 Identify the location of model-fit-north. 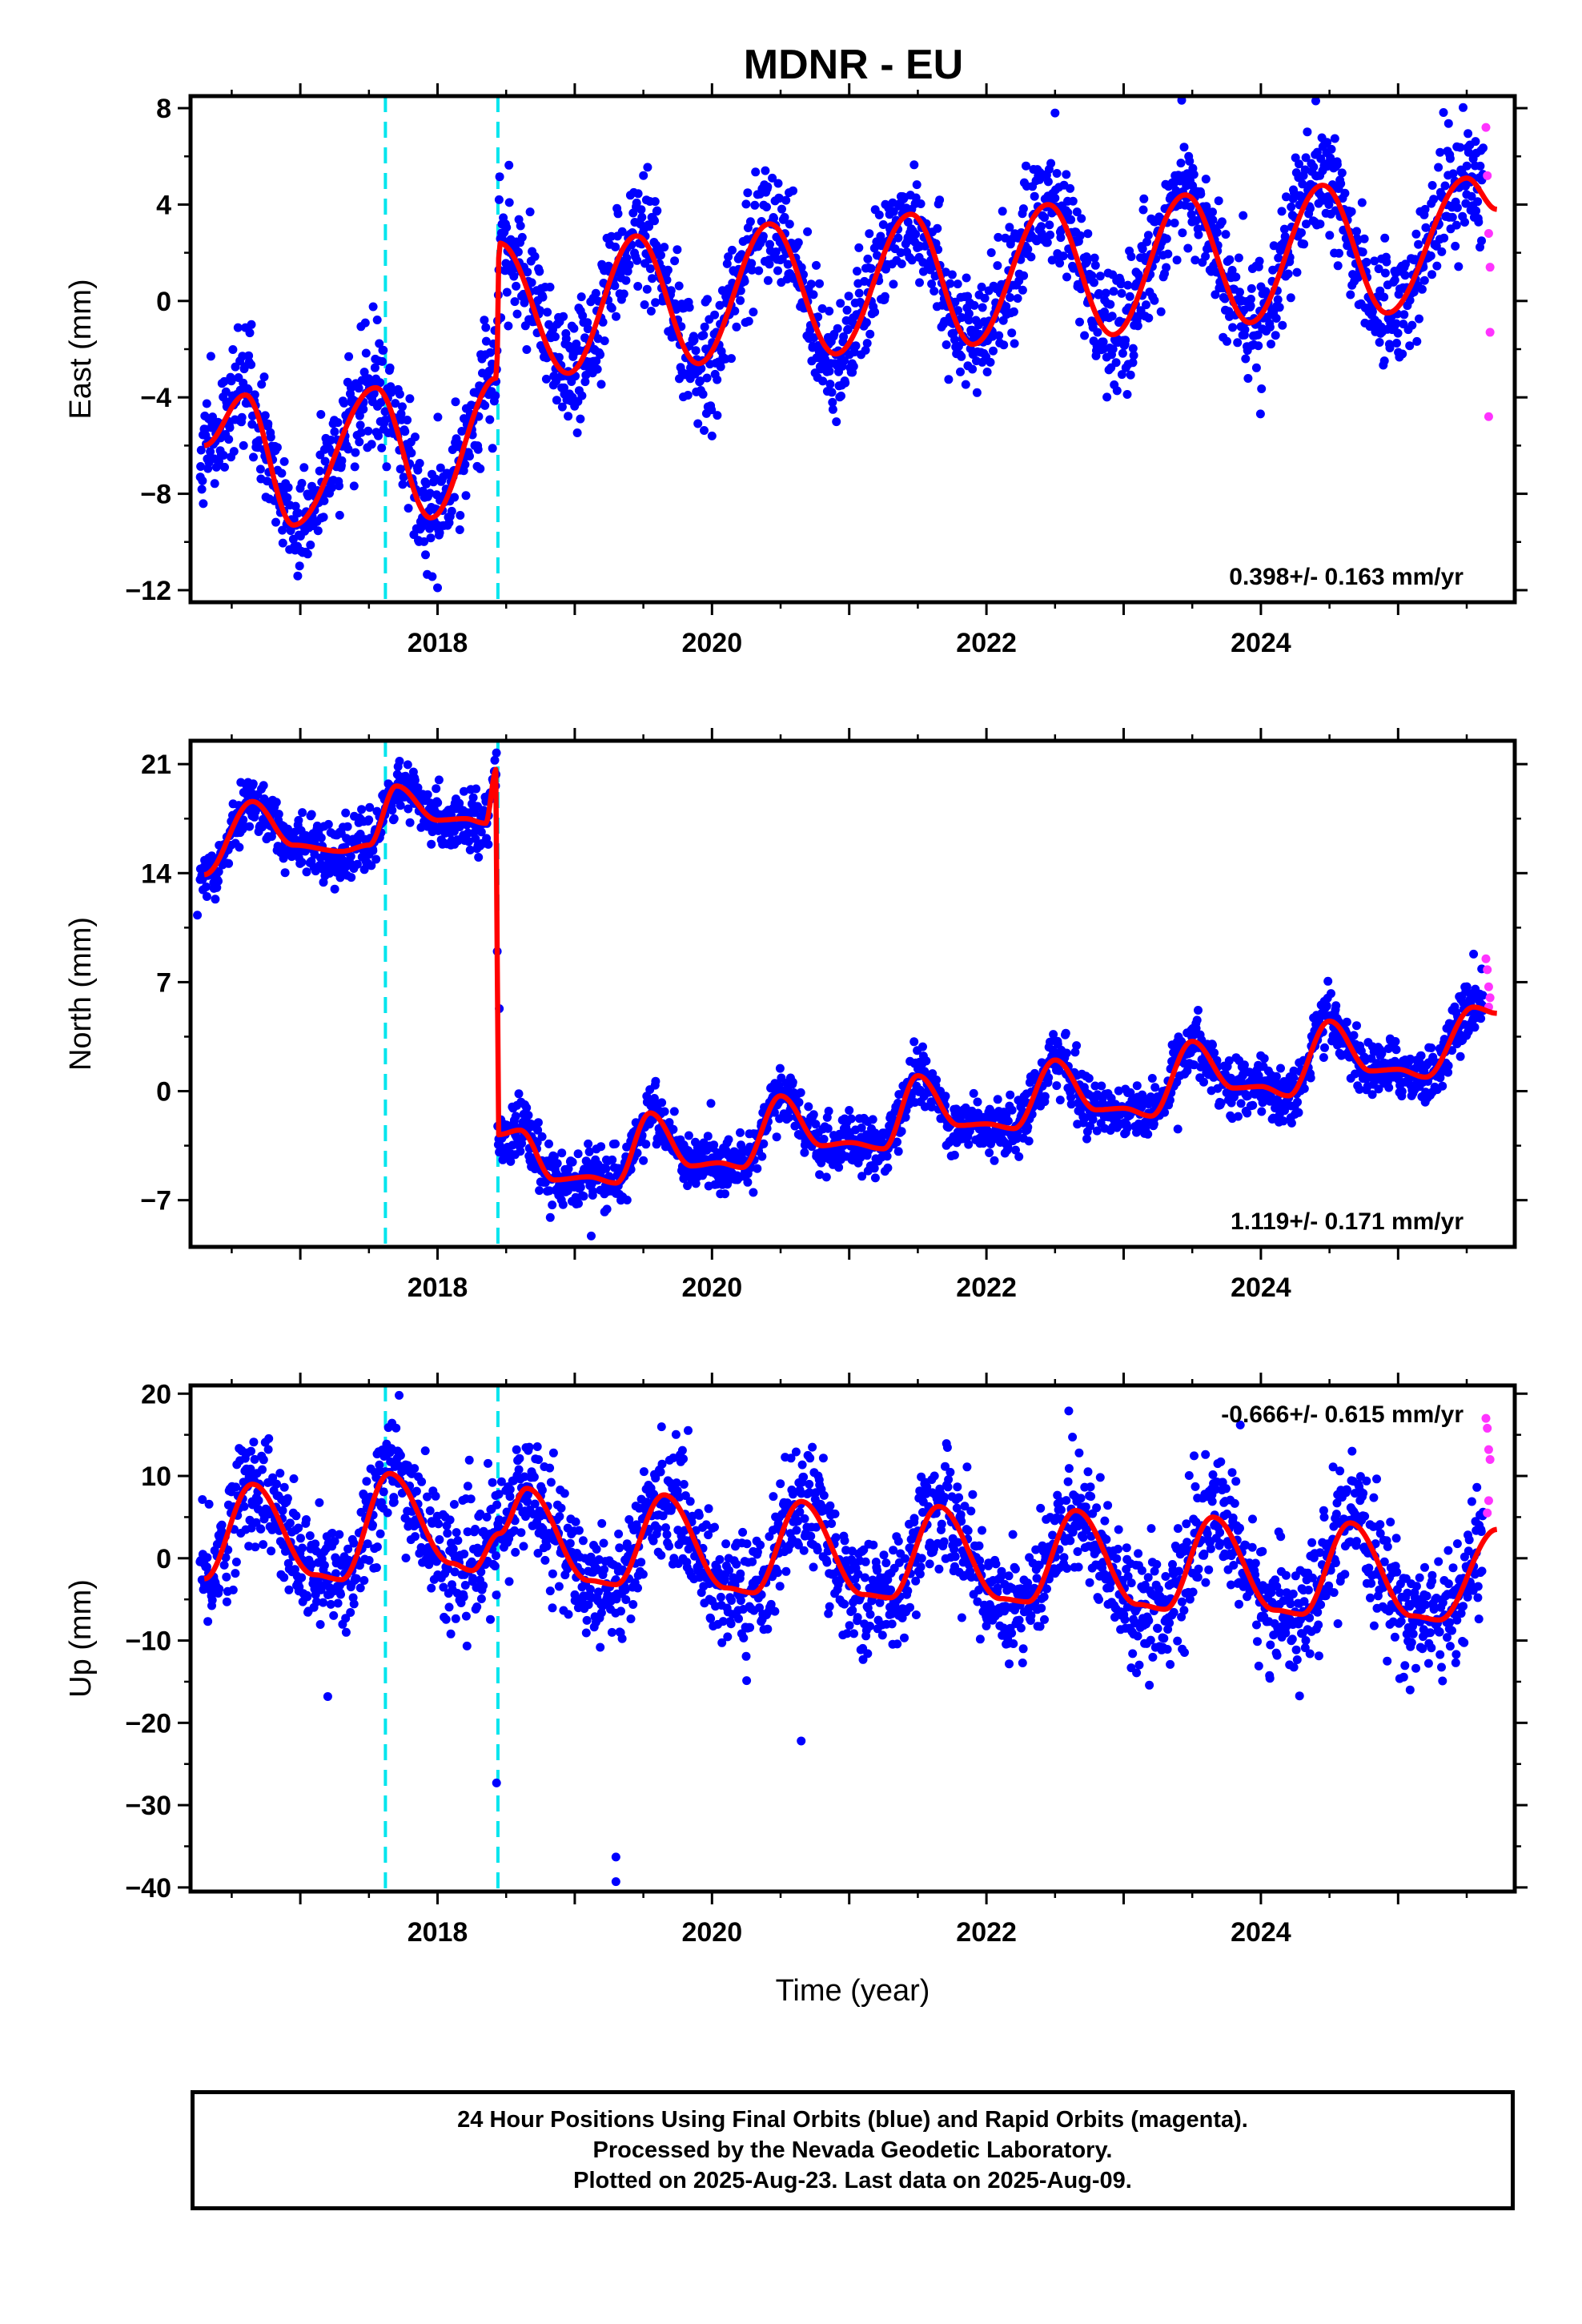
(851, 976).